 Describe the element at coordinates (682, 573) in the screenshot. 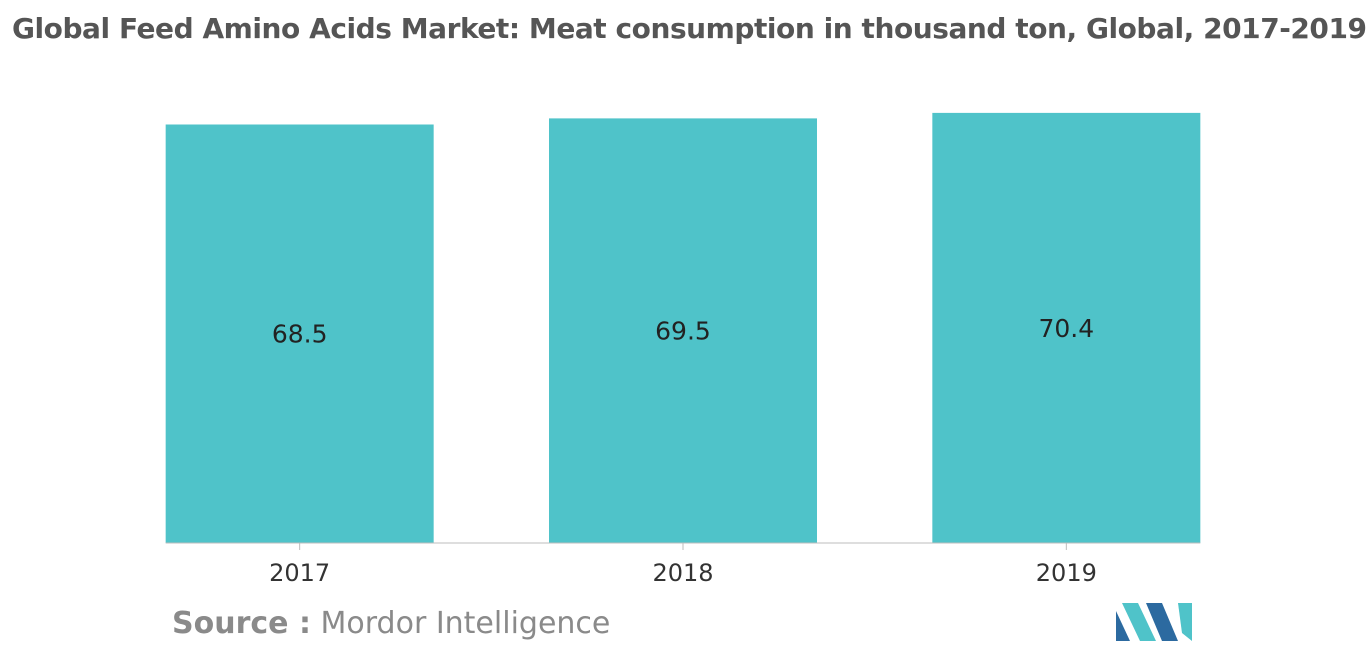

I see `x-tick-label-2018: 2018` at that location.